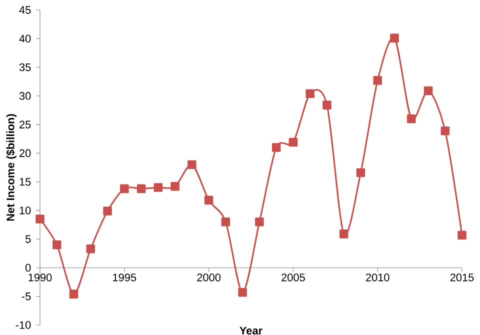 The width and height of the screenshot is (480, 335). Describe the element at coordinates (28, 268) in the screenshot. I see `y-tick-label: 0` at that location.